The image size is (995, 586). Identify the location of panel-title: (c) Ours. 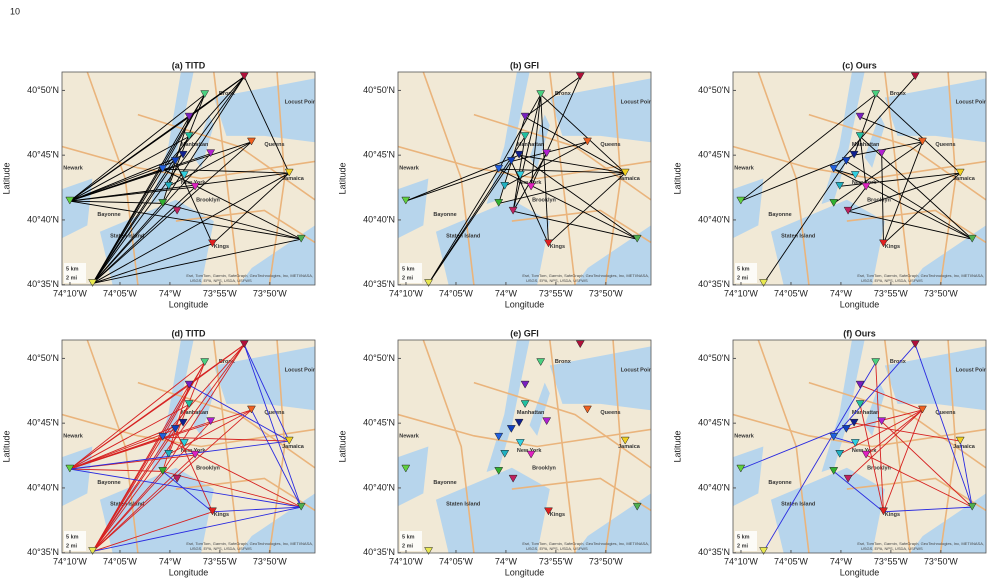
(859, 65).